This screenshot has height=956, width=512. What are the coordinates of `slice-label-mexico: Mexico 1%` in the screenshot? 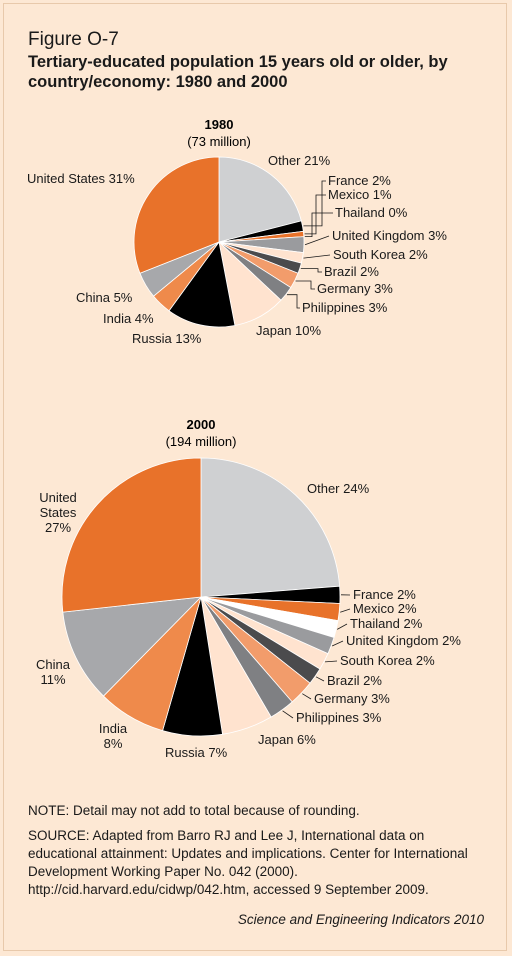 It's located at (360, 194).